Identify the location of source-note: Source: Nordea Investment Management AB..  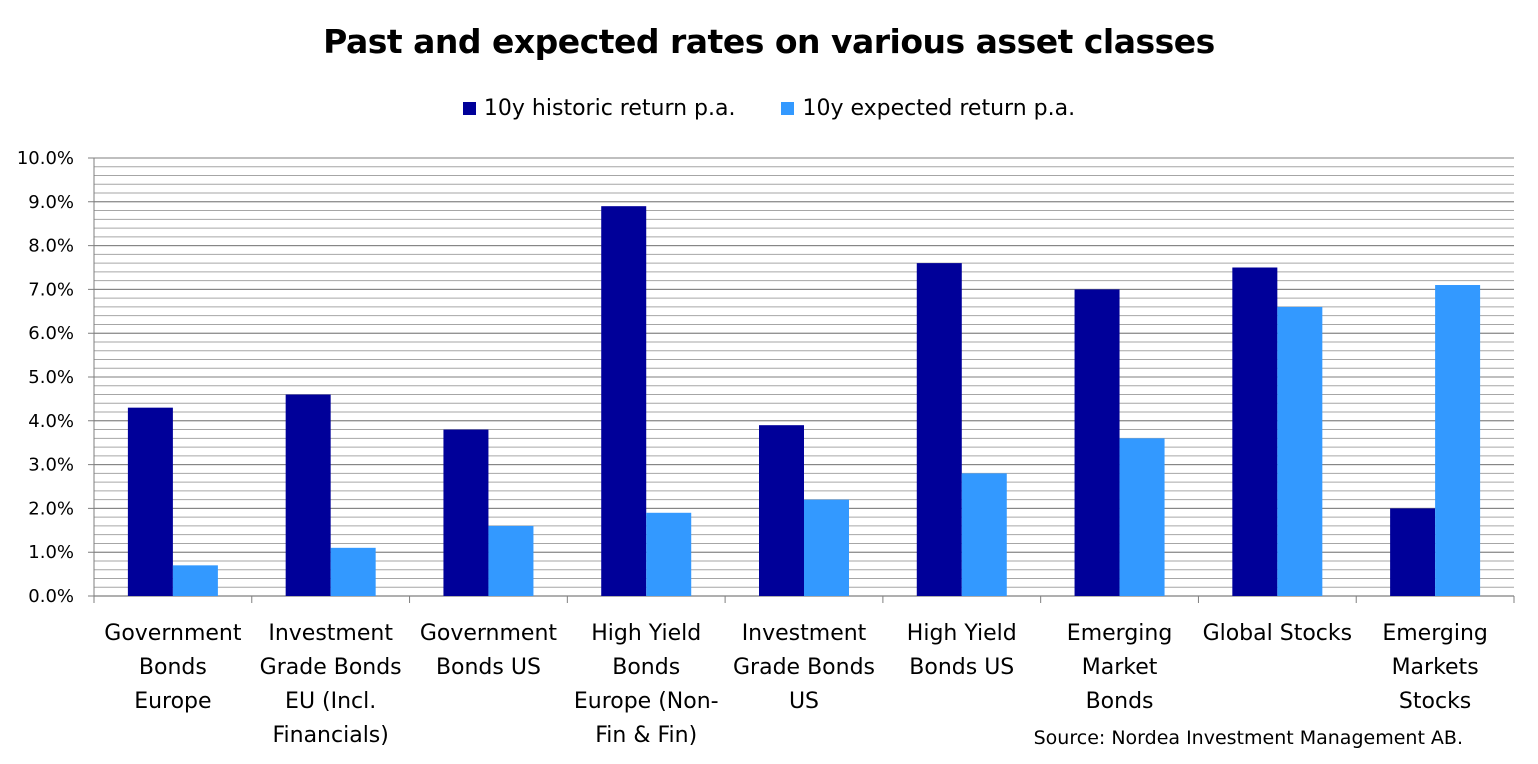
(1248, 738).